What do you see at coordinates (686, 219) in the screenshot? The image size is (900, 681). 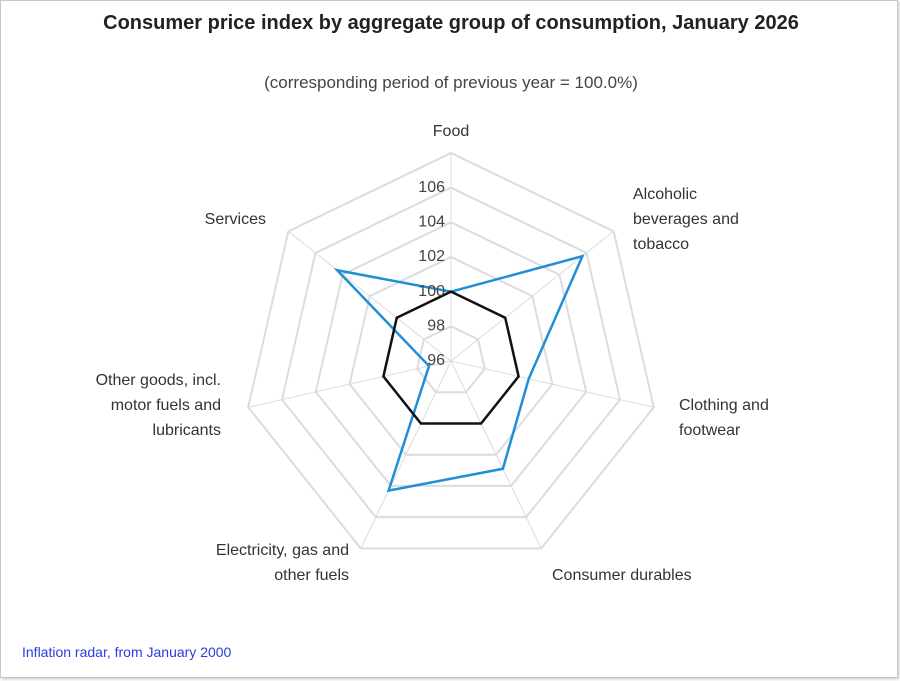 I see `category-label: Alcoholic beverages and tobacco` at bounding box center [686, 219].